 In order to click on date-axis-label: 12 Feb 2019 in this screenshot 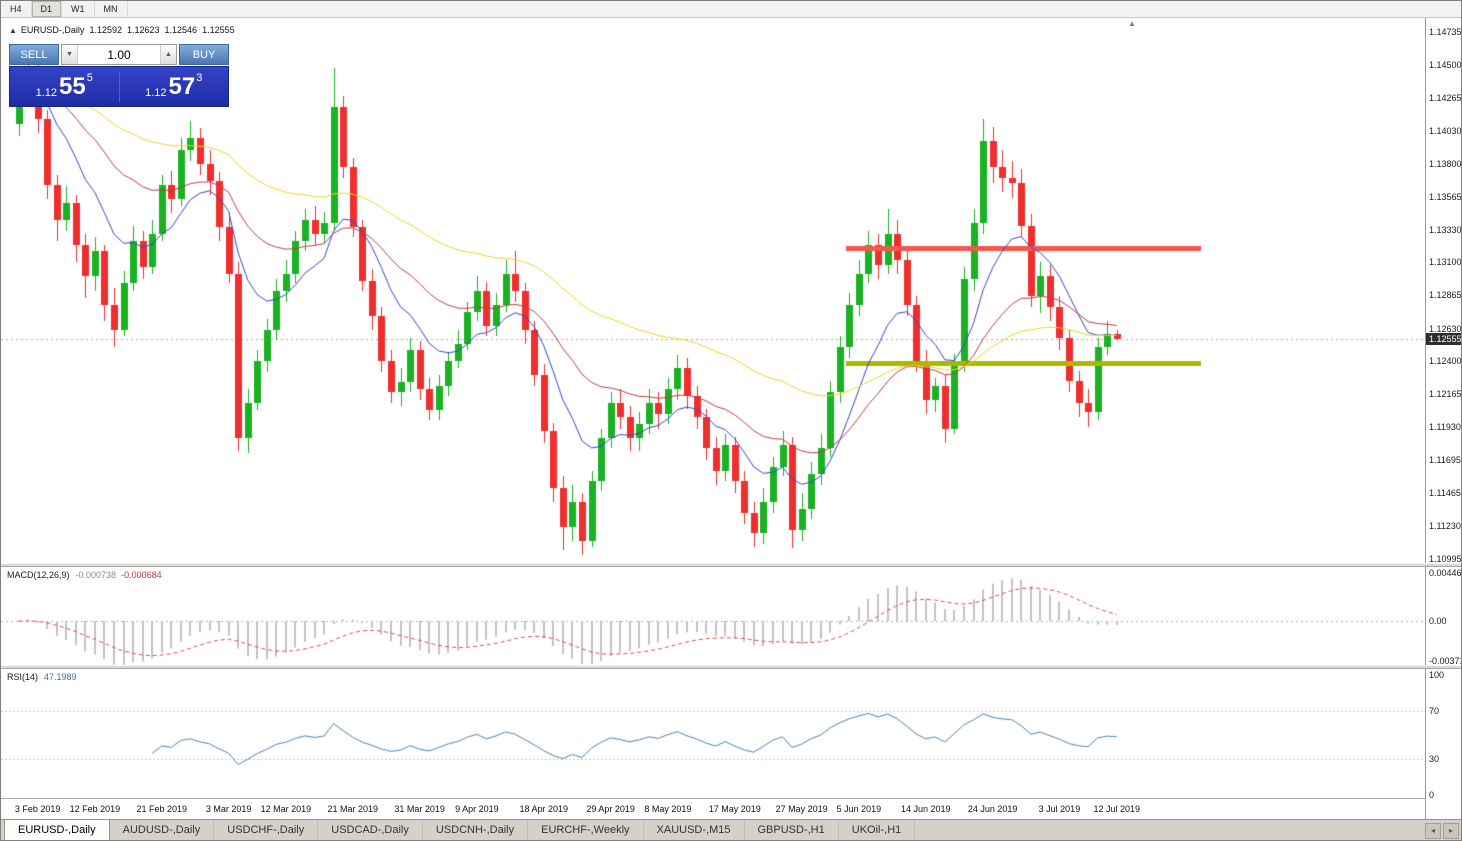, I will do `click(95, 809)`.